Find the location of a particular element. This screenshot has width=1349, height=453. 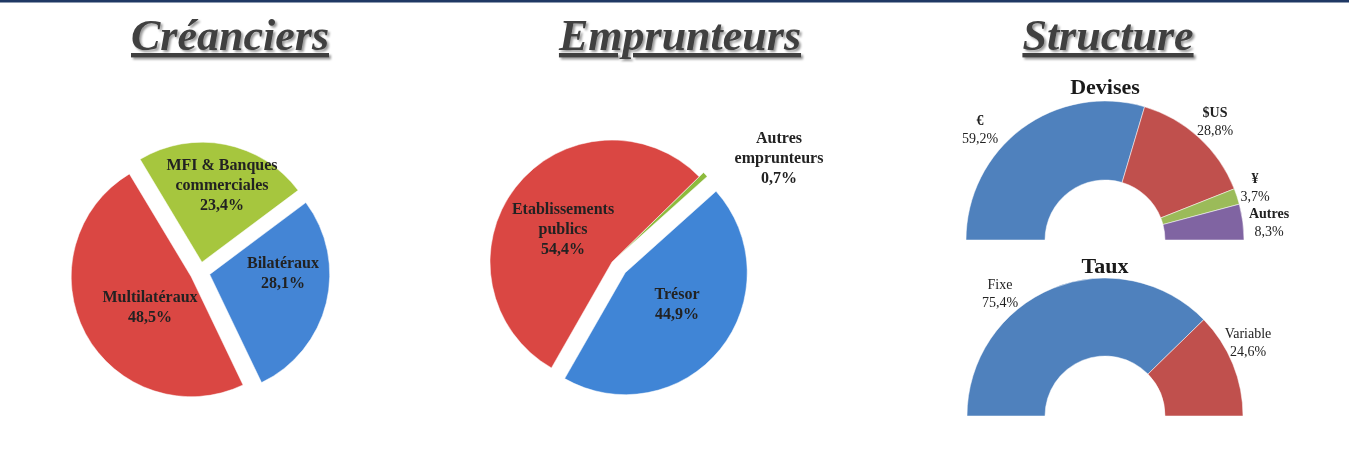

slice-label: € is located at coordinates (980, 121).